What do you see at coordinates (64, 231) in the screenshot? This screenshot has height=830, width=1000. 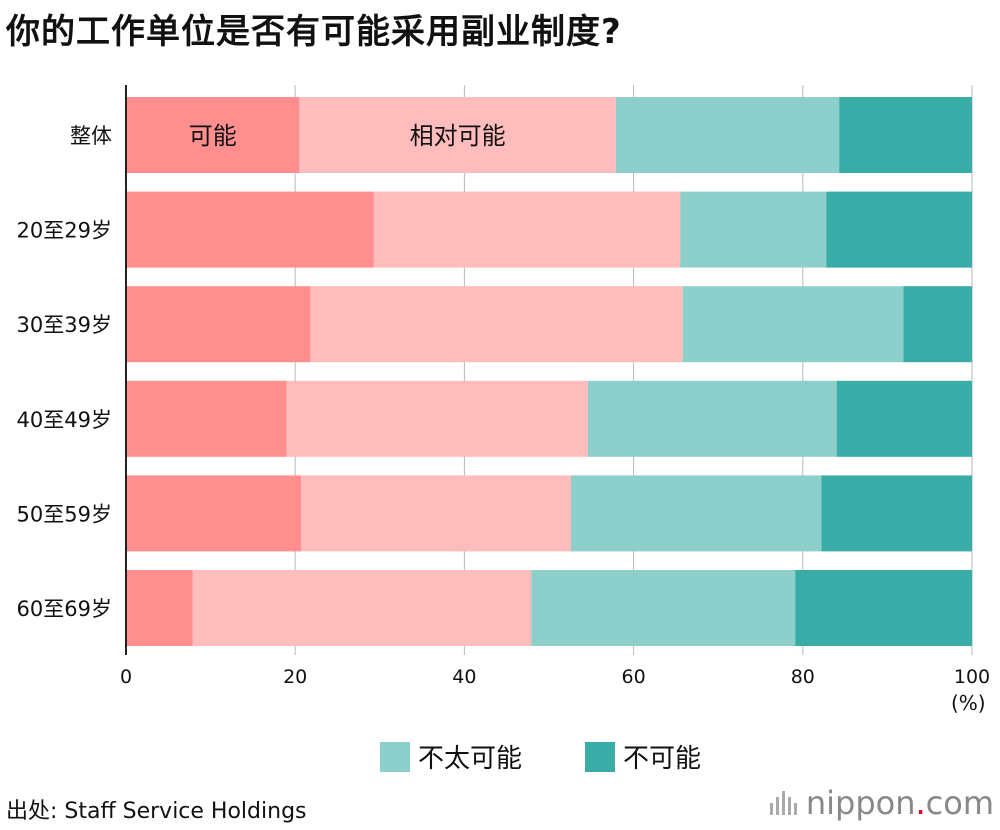 I see `category-label-1: 20至29岁` at bounding box center [64, 231].